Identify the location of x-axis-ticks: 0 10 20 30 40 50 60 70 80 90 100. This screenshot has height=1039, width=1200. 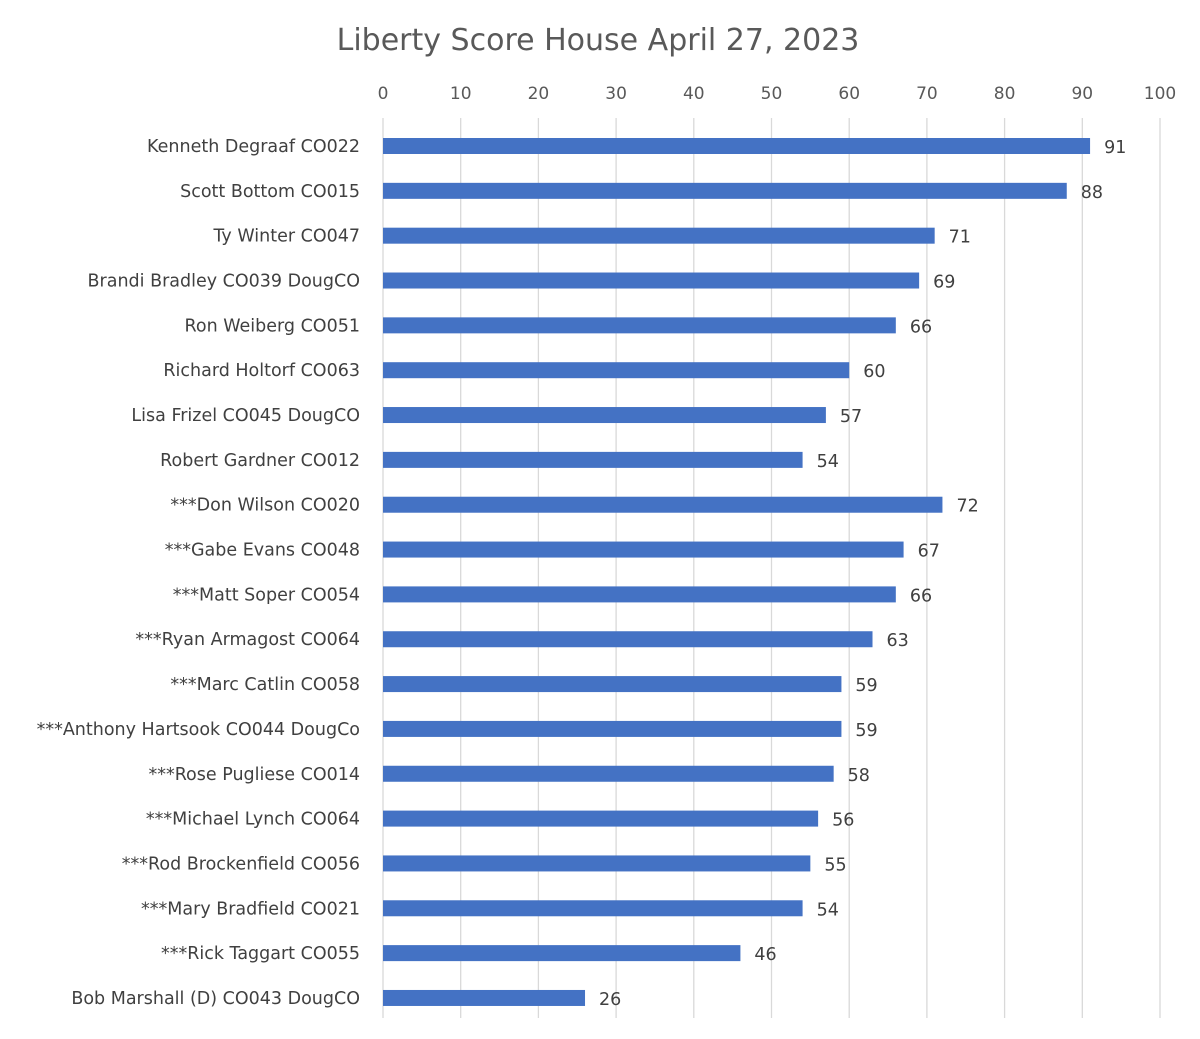
(777, 94).